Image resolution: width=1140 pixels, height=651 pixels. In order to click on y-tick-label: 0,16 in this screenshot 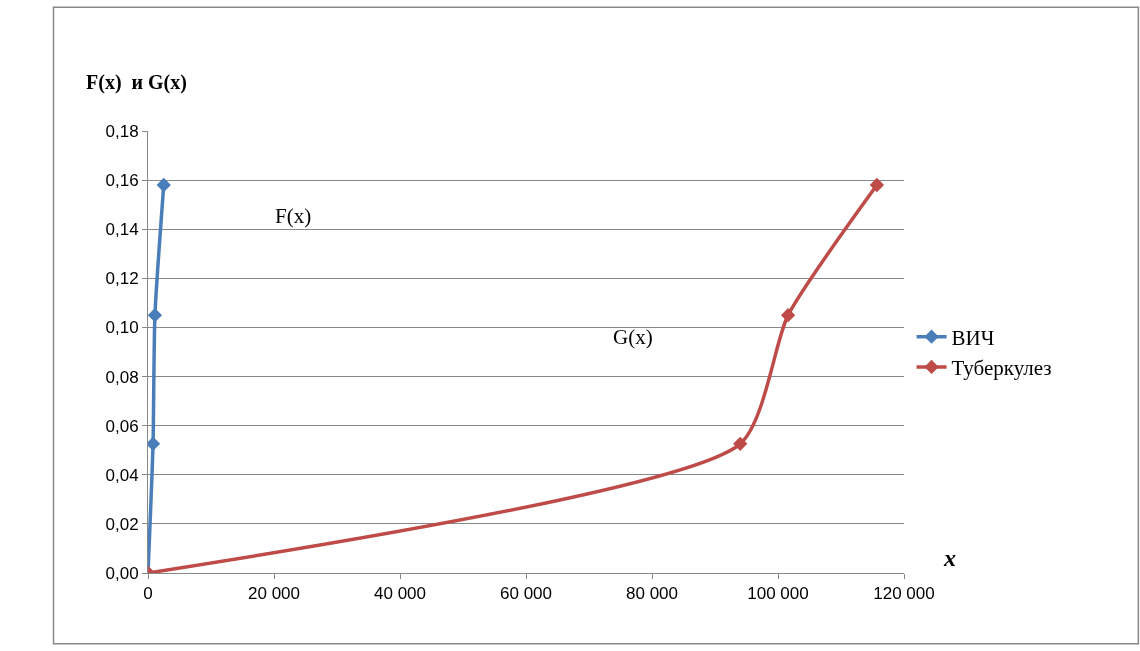, I will do `click(122, 181)`.